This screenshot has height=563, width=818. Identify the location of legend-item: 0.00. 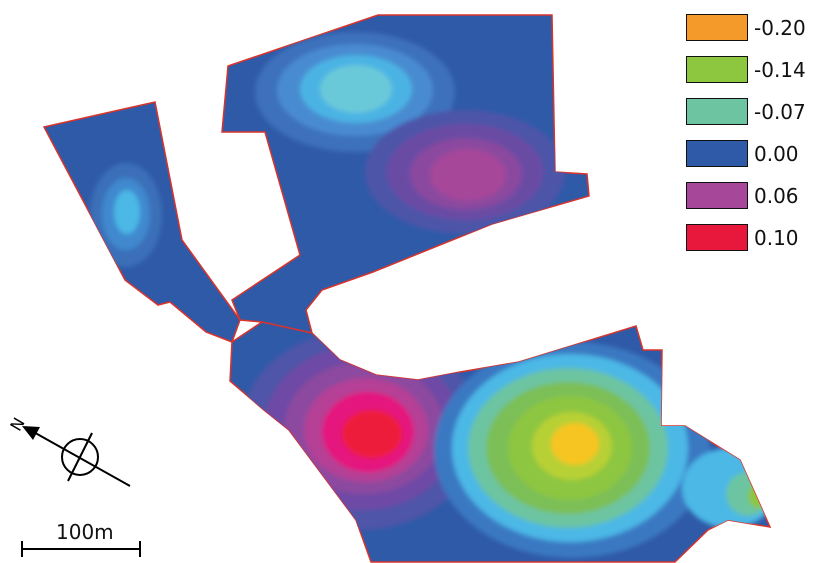
(751, 154).